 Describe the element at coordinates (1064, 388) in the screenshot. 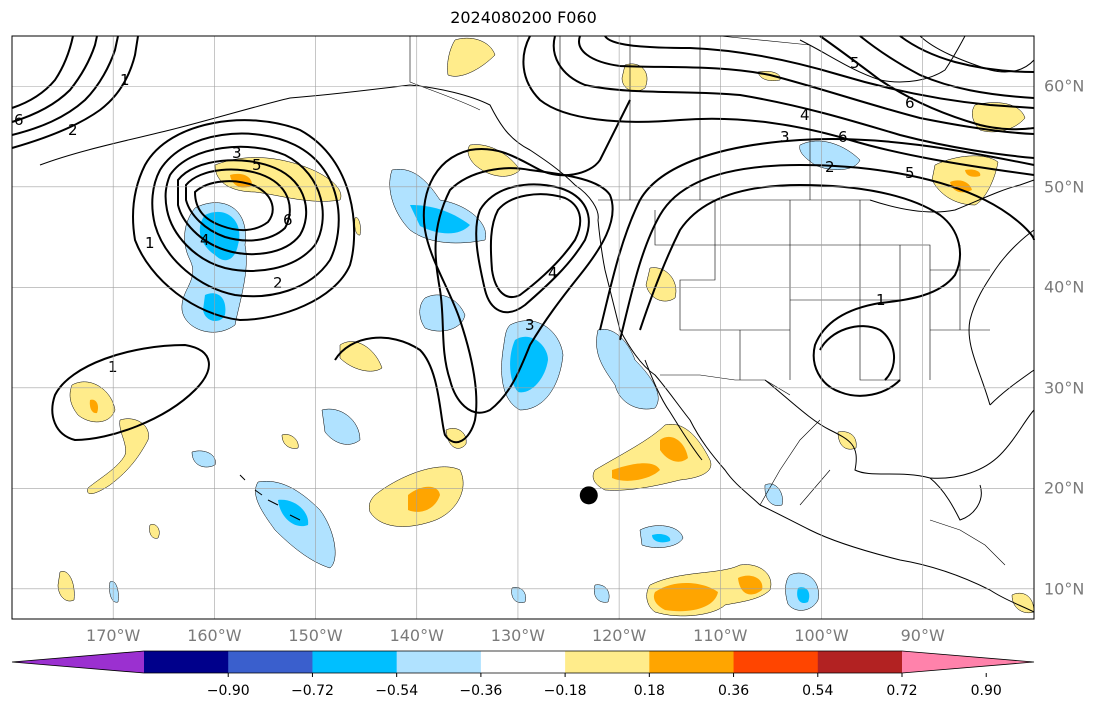

I see `latitude-label: 30°N` at that location.